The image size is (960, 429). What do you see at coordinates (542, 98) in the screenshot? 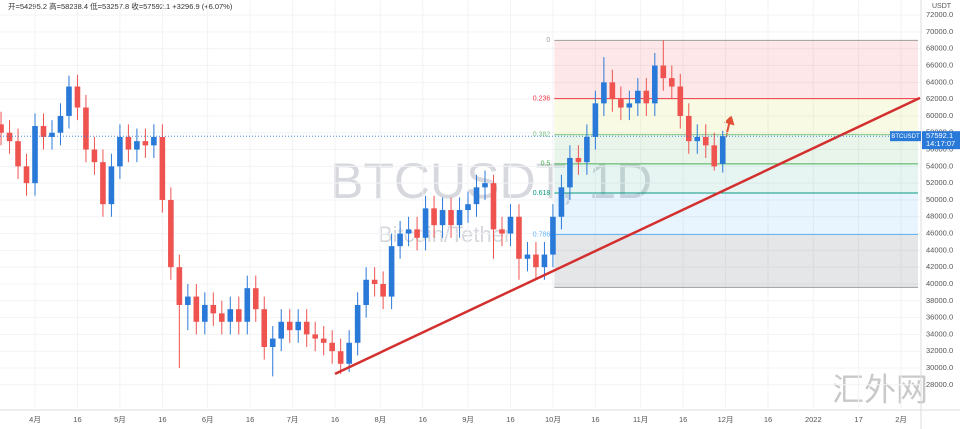
I see `fib-label: 0.236` at bounding box center [542, 98].